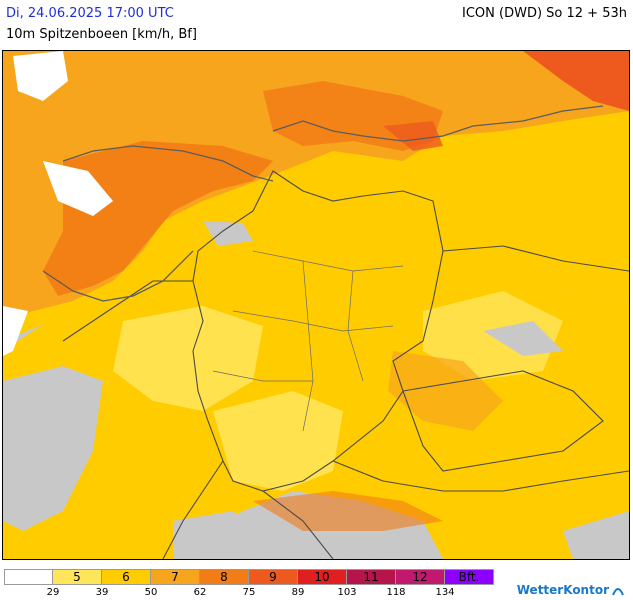  What do you see at coordinates (544, 13) in the screenshot?
I see `model-run-label: ICON (DWD) So 12 + 53h` at bounding box center [544, 13].